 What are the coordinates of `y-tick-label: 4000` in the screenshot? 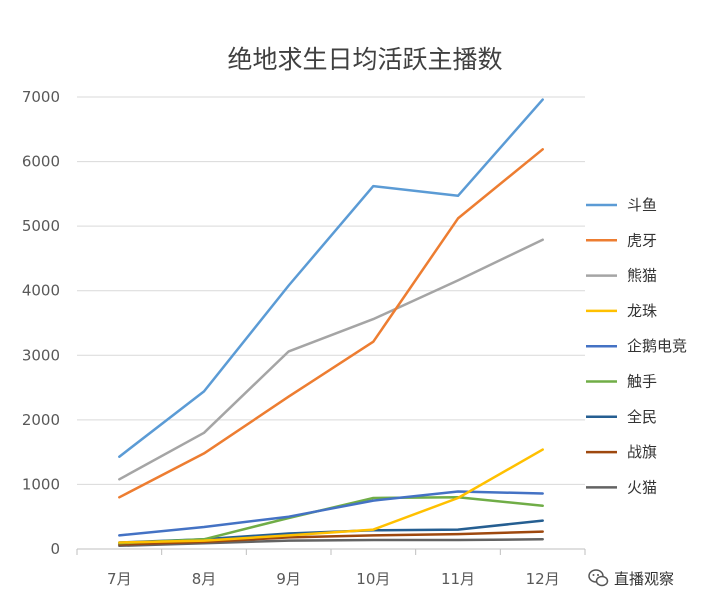 It's located at (41, 291).